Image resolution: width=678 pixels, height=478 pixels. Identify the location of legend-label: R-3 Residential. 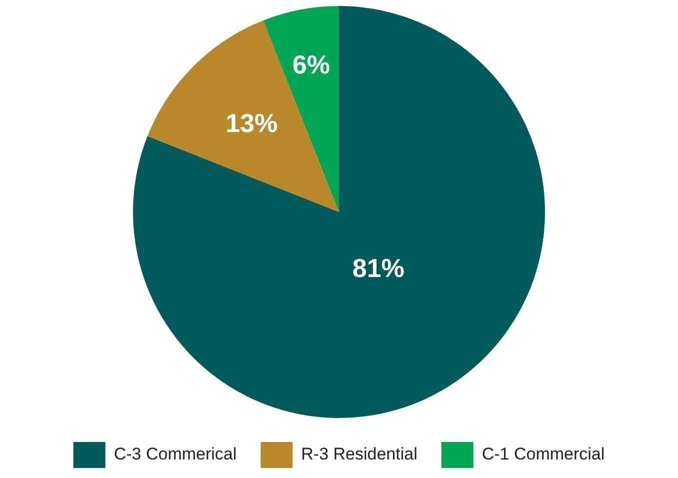
(359, 454).